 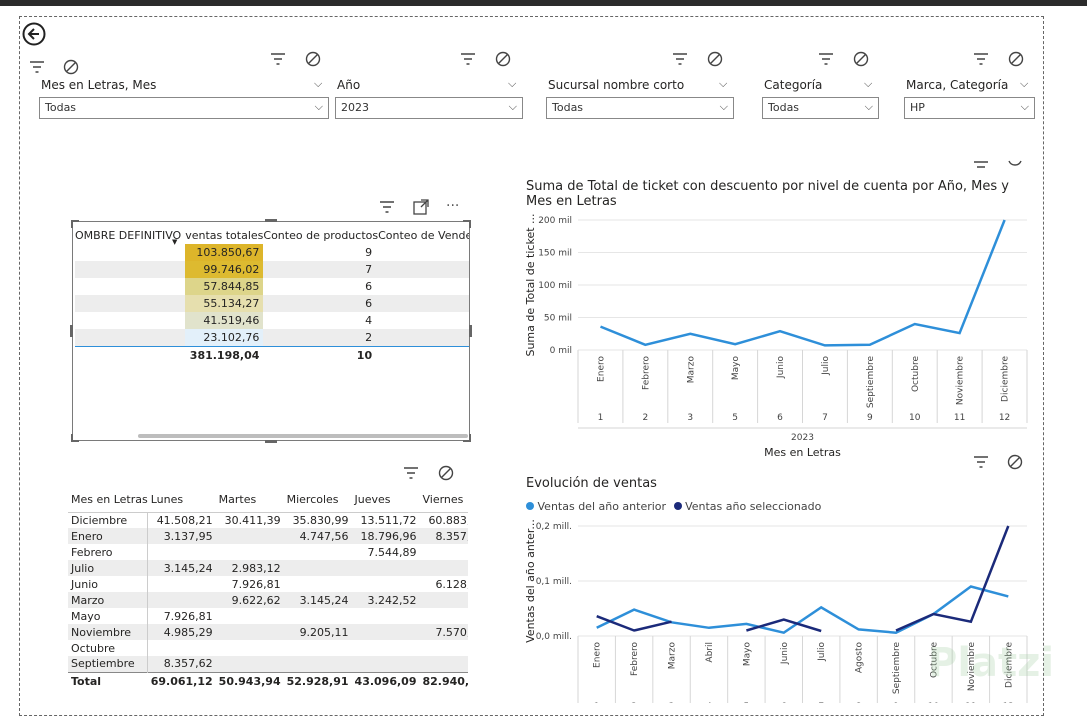 I want to click on back-button, so click(x=34, y=34).